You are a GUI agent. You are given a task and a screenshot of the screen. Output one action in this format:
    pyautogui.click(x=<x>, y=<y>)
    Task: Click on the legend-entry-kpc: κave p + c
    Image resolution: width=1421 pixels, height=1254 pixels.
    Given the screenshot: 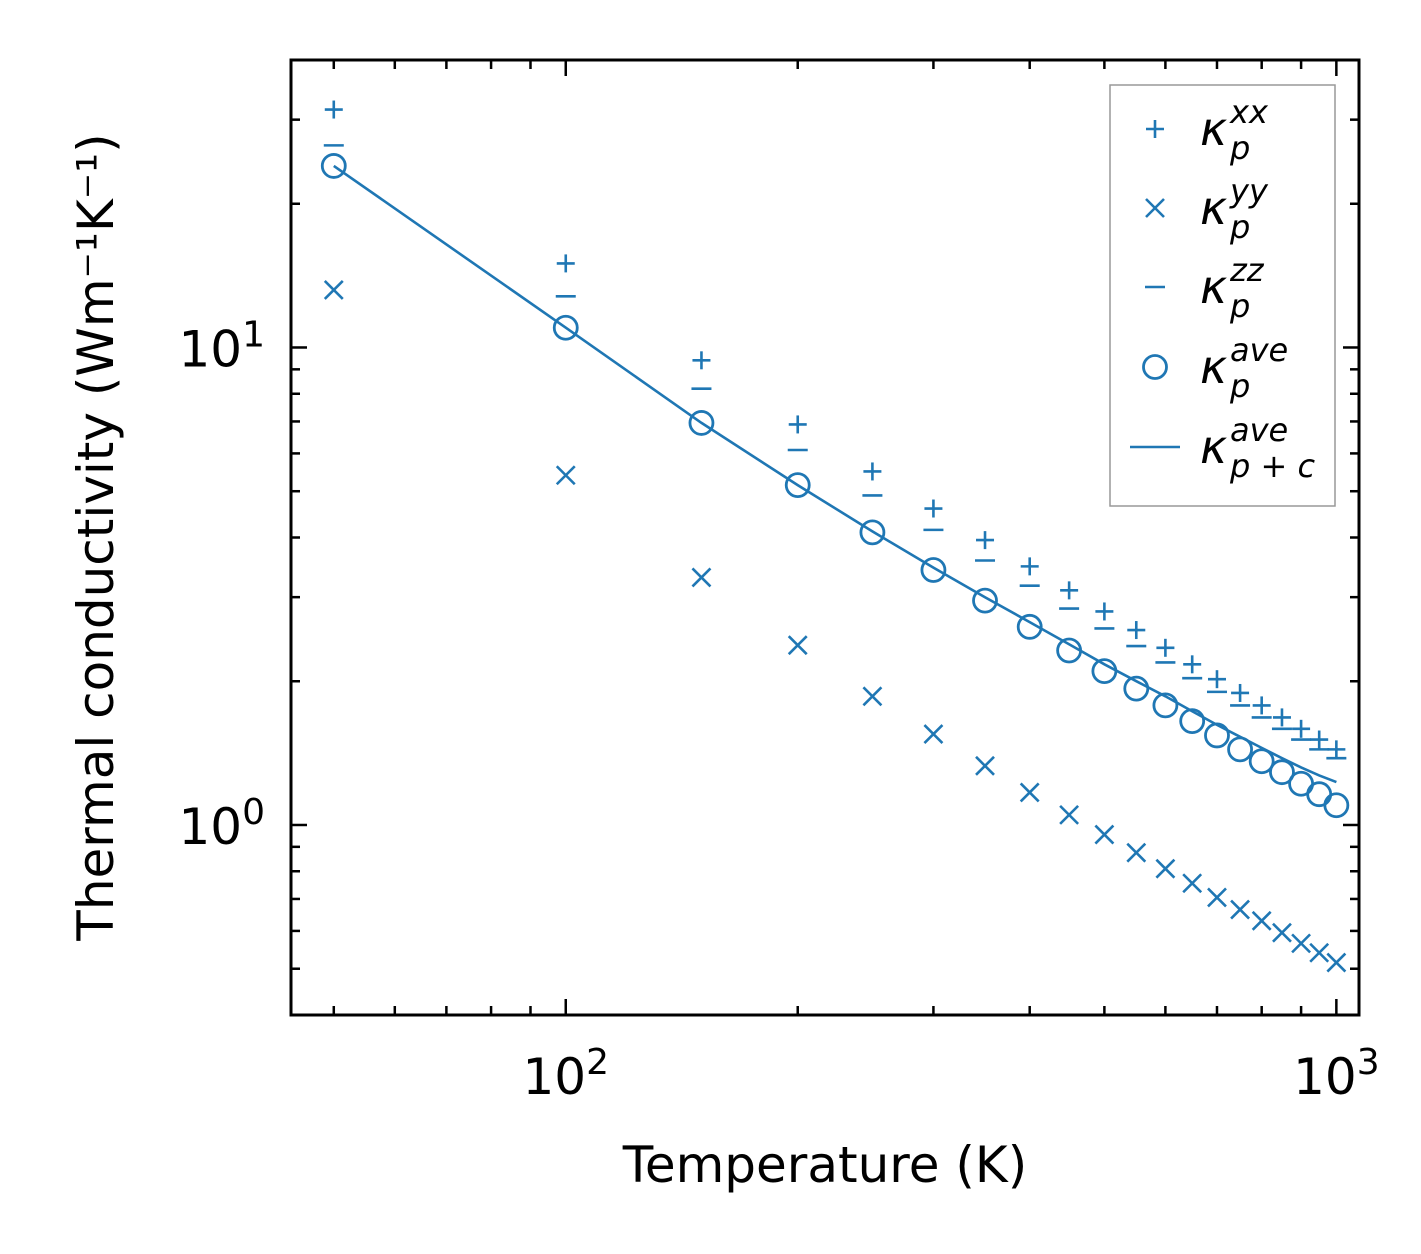 What is the action you would take?
    pyautogui.click(x=1222, y=448)
    